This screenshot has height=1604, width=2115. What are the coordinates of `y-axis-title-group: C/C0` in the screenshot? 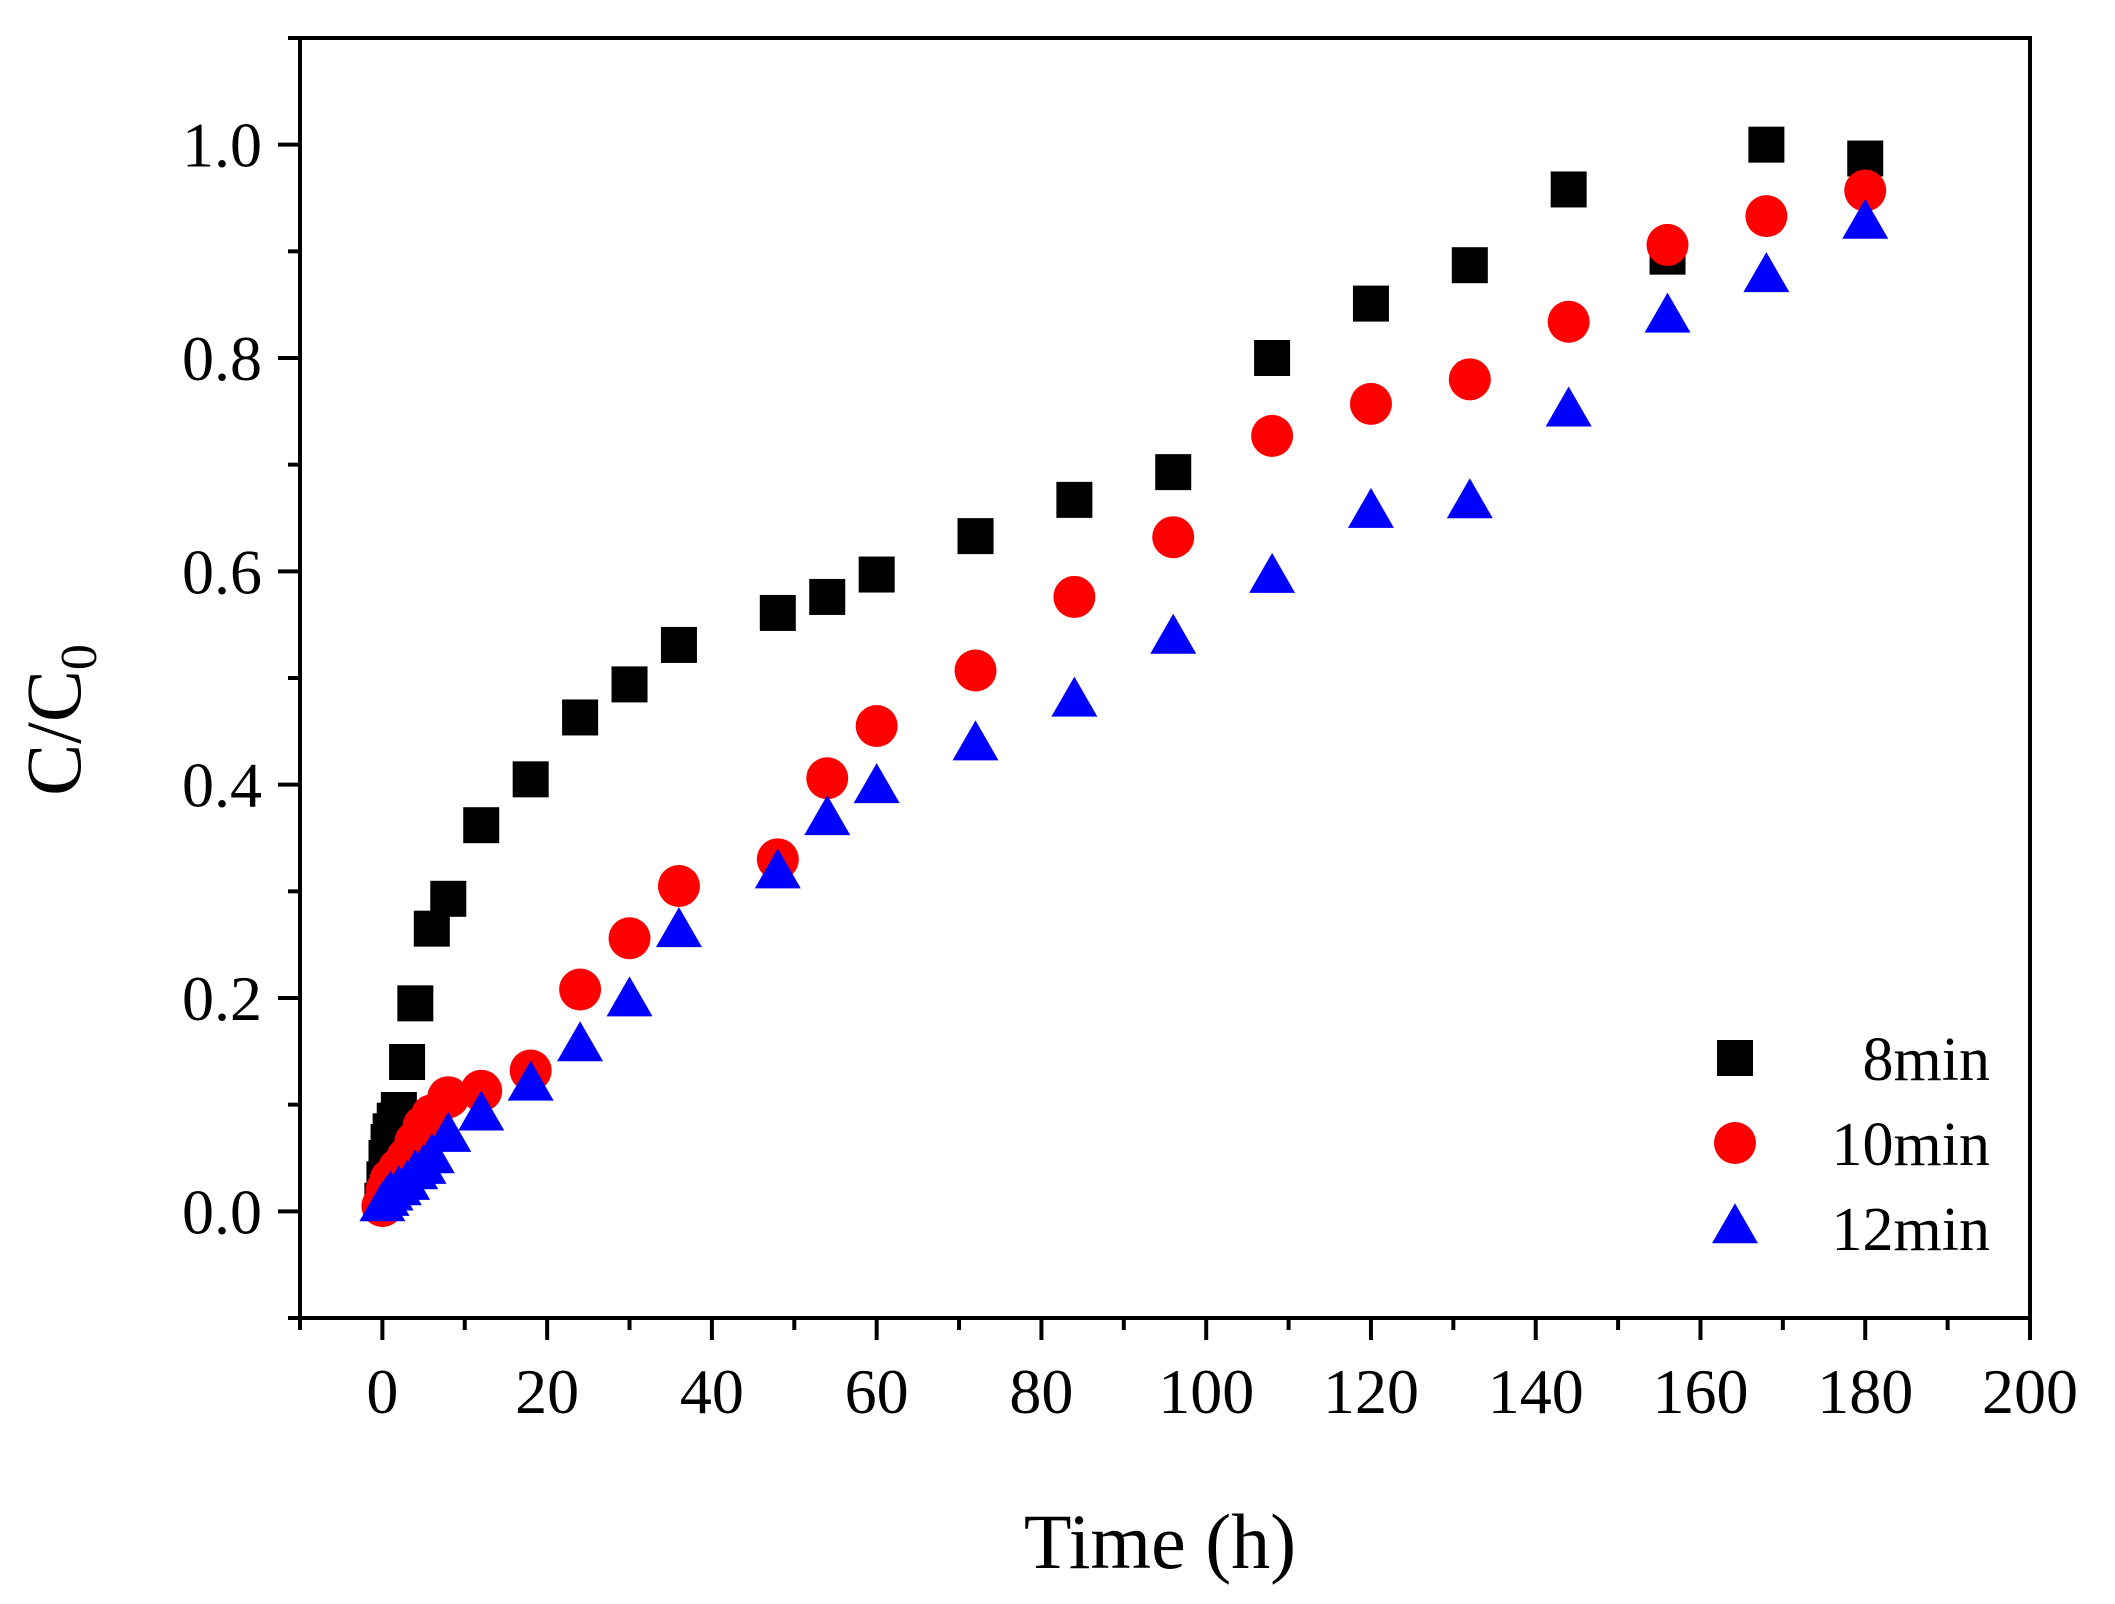 It's located at (59, 720).